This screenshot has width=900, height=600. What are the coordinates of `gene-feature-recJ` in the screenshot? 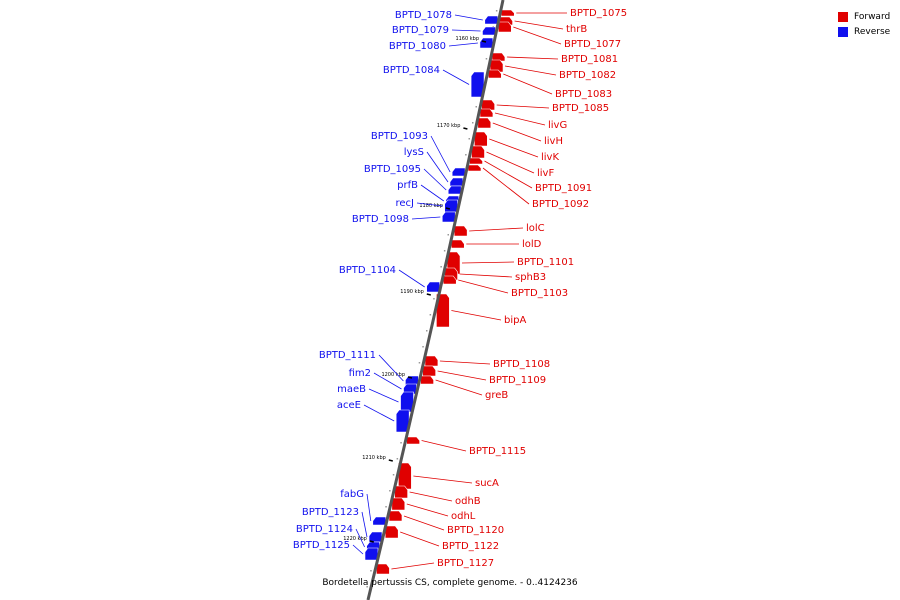 It's located at (451, 206).